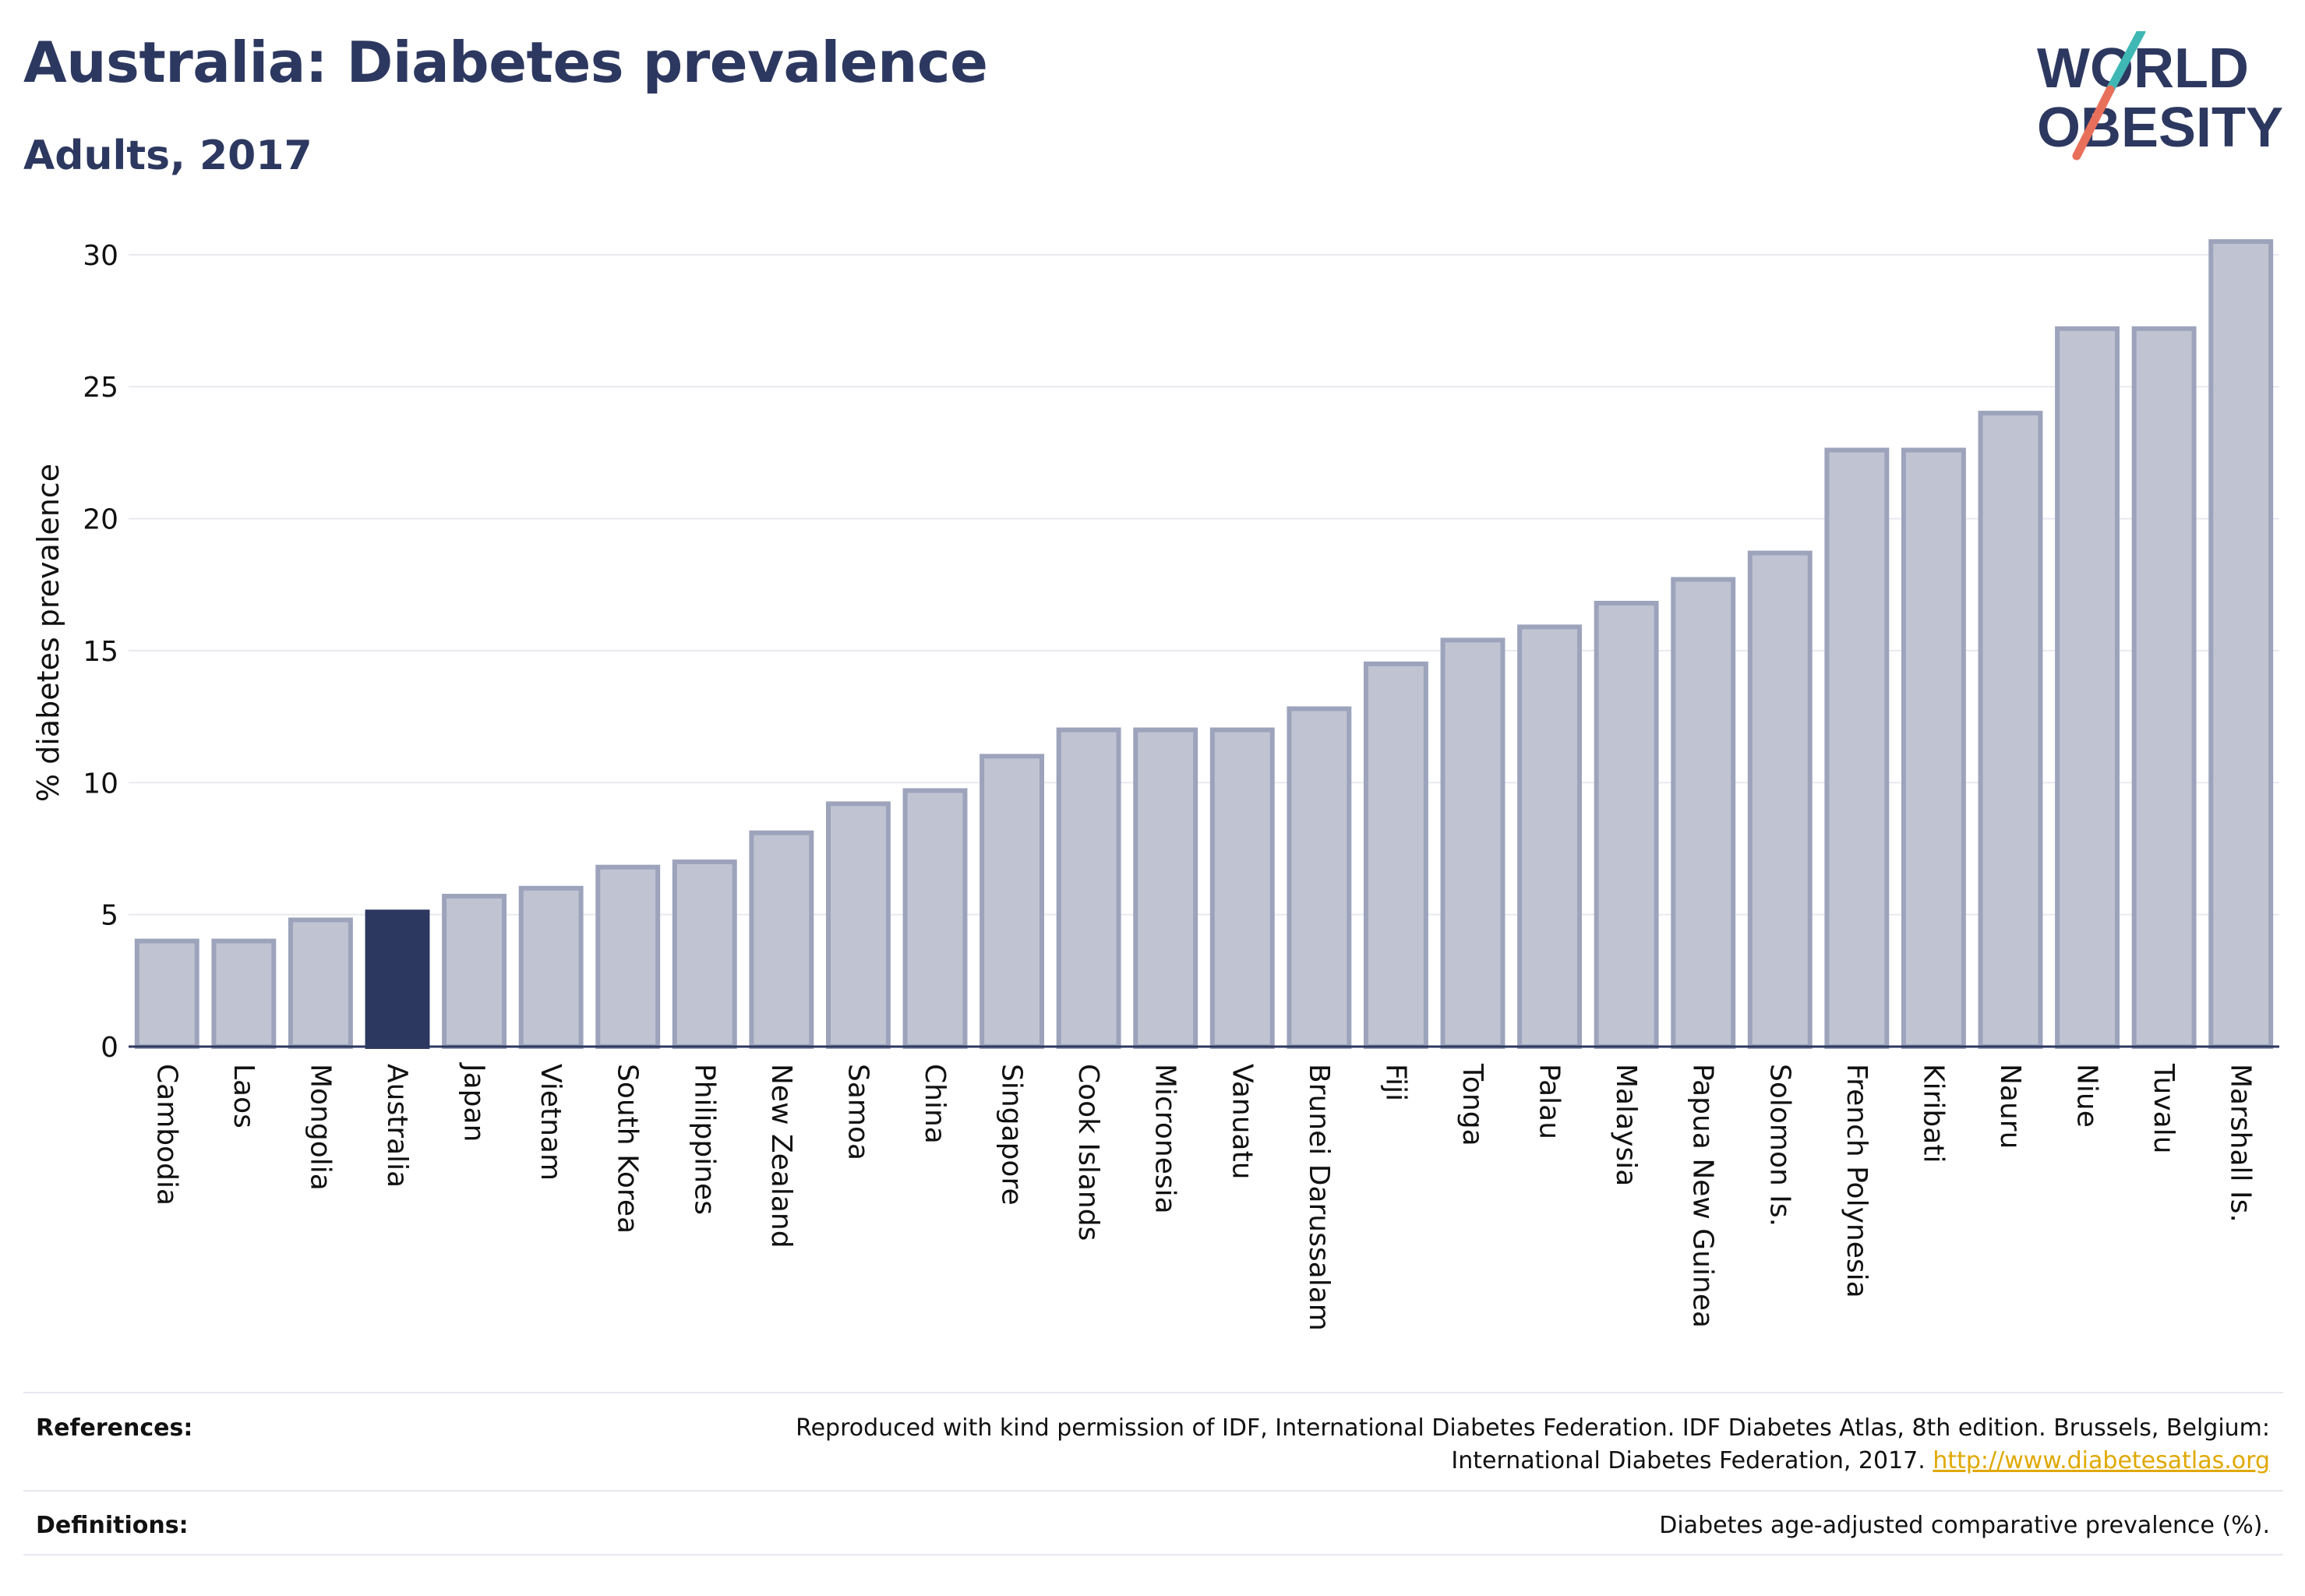 Image resolution: width=2305 pixels, height=1596 pixels. What do you see at coordinates (935, 918) in the screenshot?
I see `bar-china` at bounding box center [935, 918].